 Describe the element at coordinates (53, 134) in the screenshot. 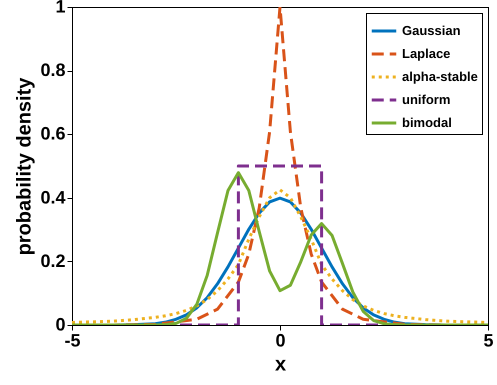

I see `y-tick-label: 0.6` at that location.